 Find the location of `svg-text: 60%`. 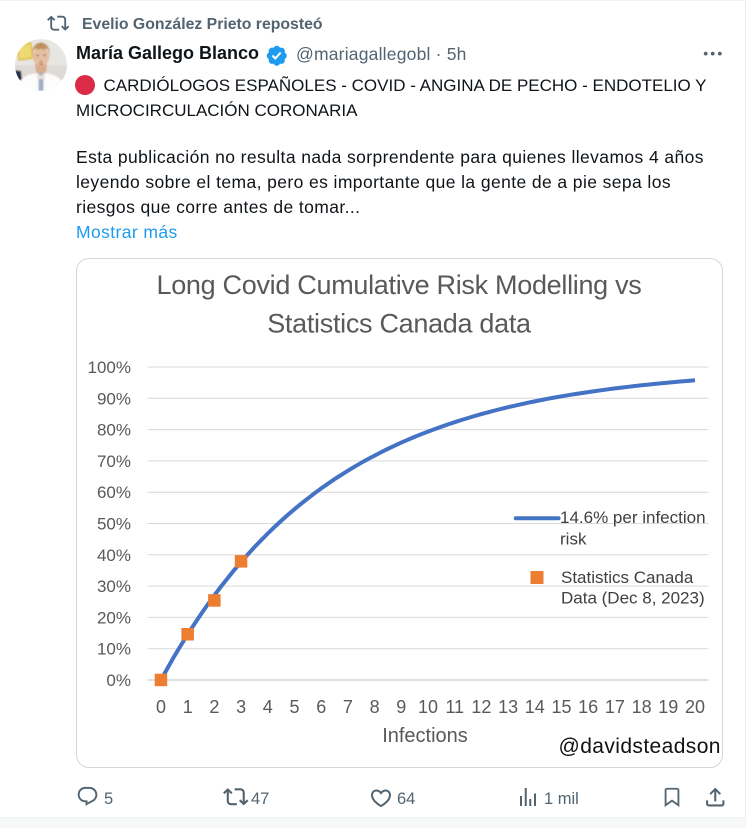

svg-text: 60% is located at coordinates (114, 492).